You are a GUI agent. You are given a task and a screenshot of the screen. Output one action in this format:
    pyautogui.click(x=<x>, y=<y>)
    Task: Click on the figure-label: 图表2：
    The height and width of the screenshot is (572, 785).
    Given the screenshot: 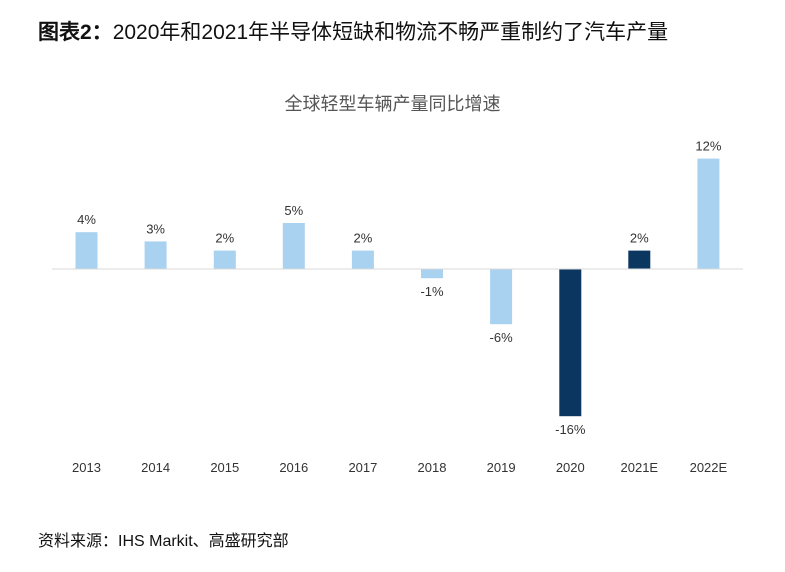 What is the action you would take?
    pyautogui.click(x=75, y=32)
    